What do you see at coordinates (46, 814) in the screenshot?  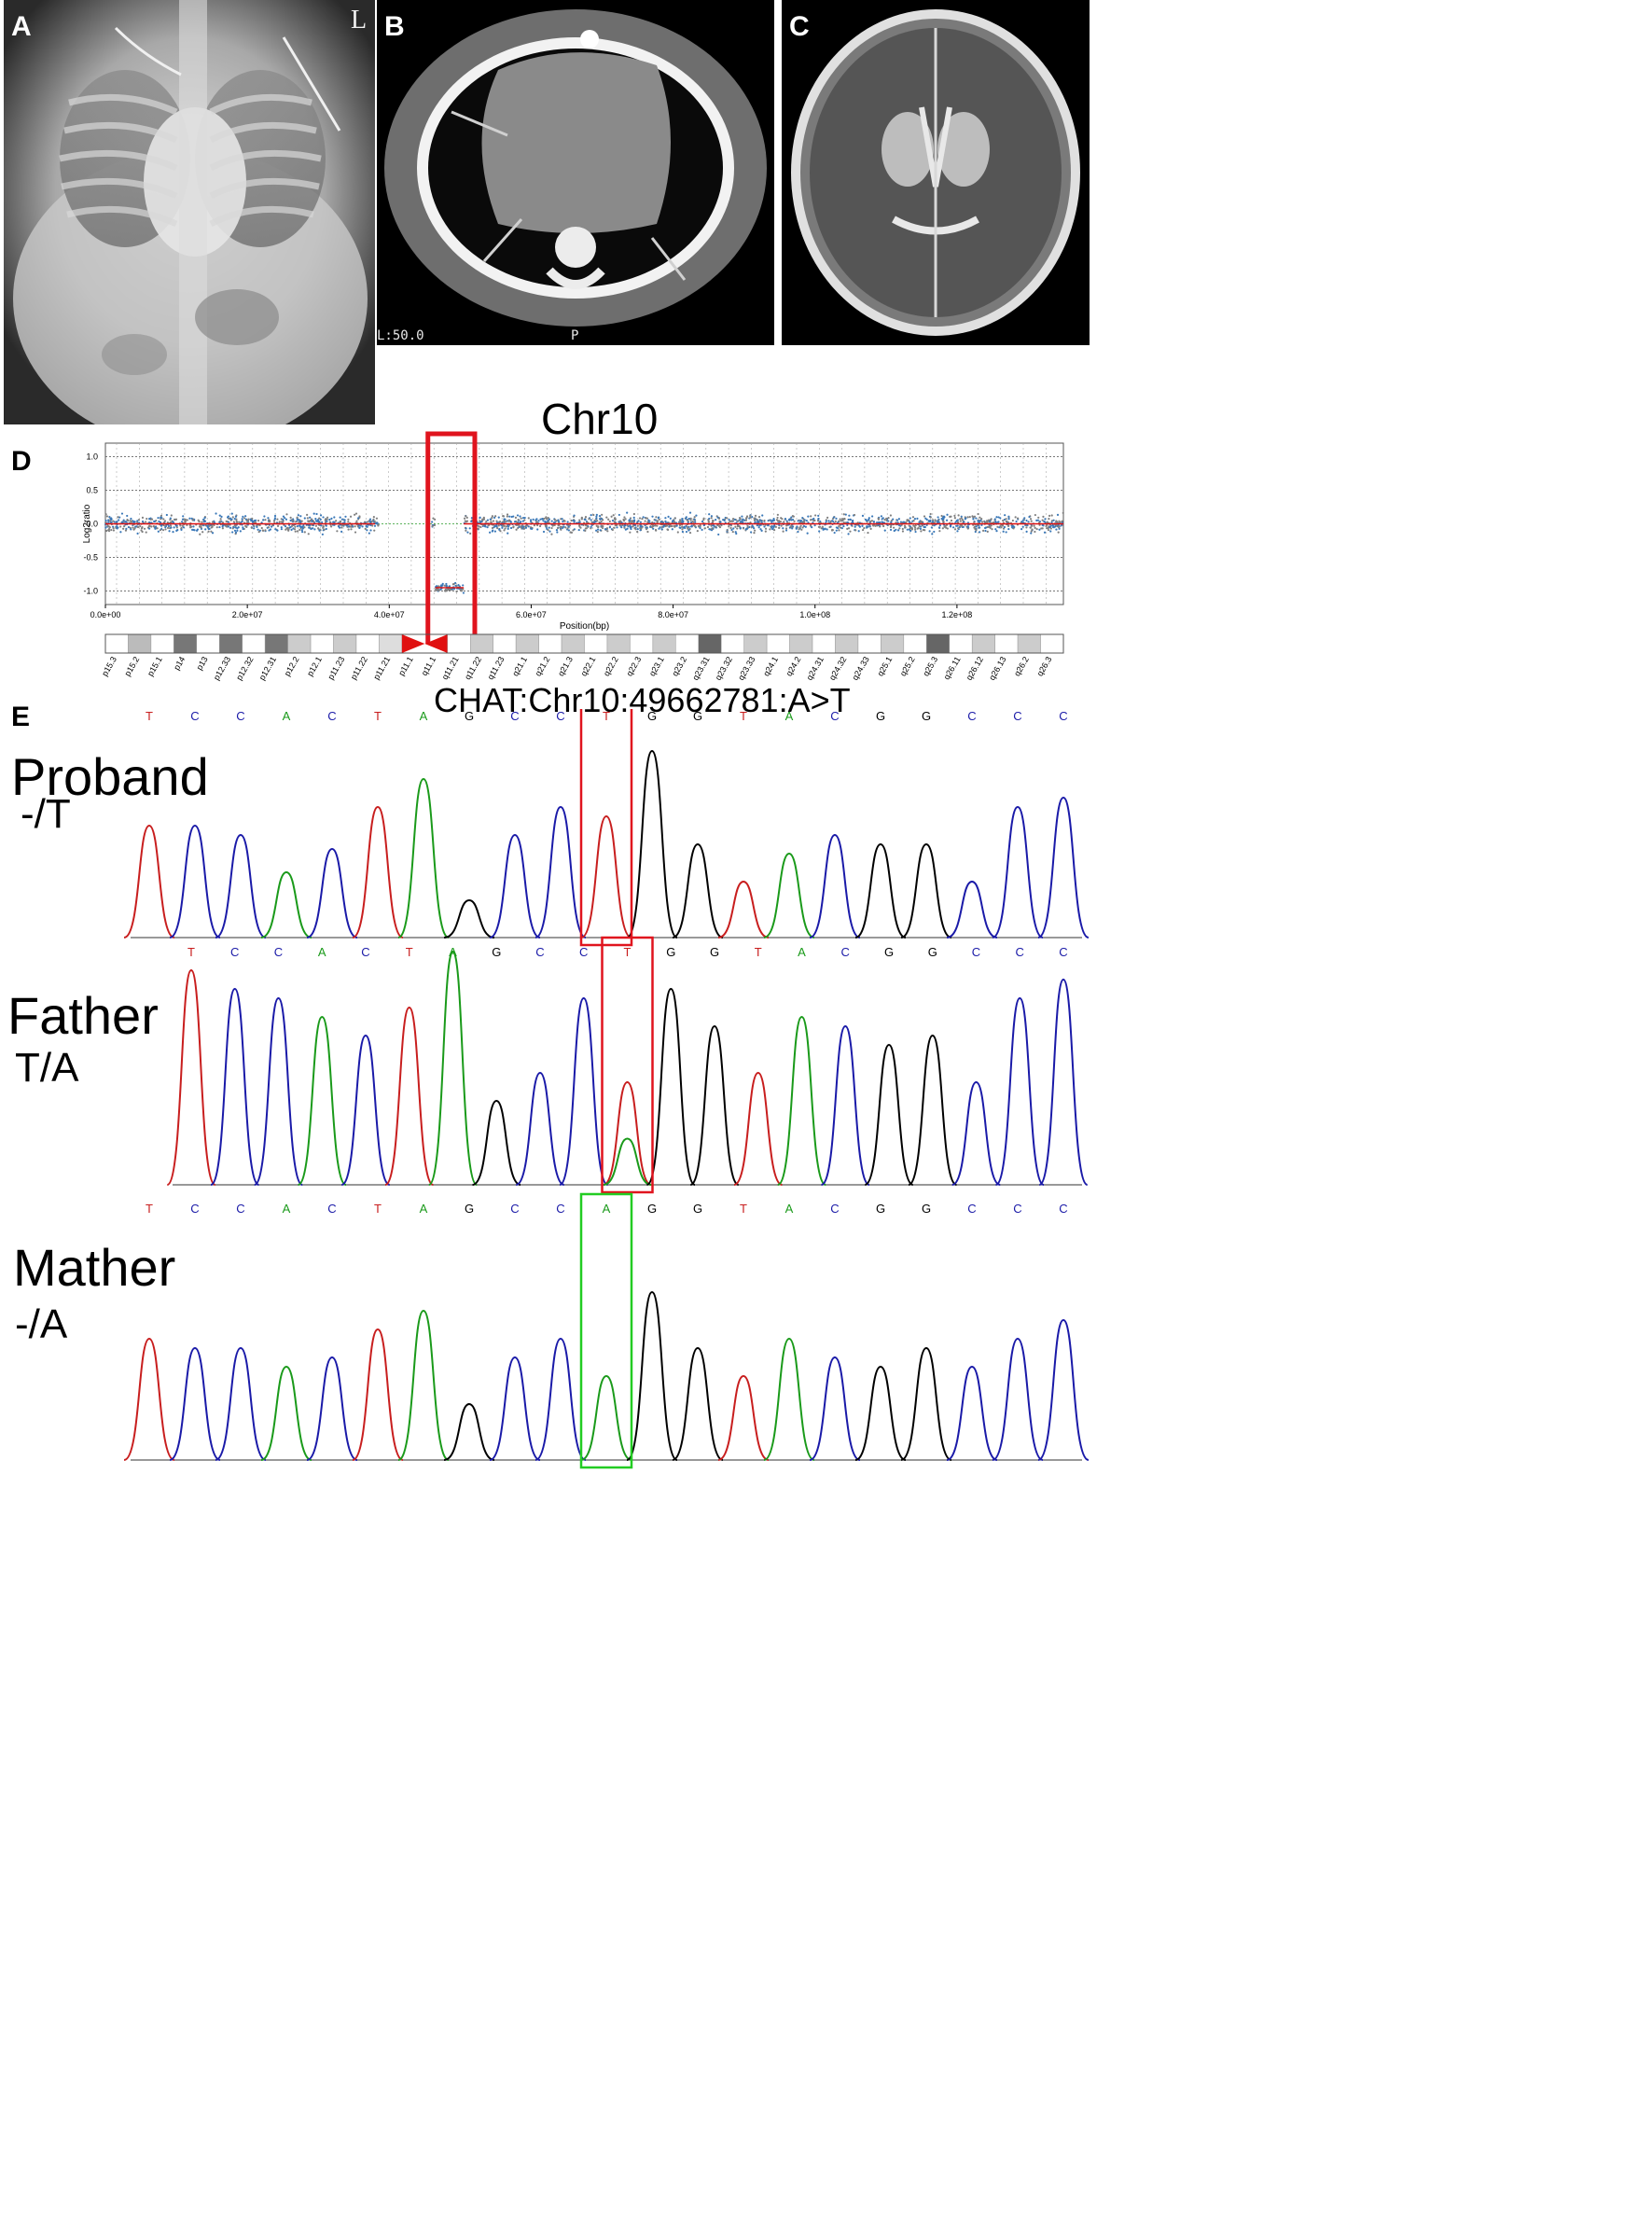 I see `track-genotype-proband: -/T` at bounding box center [46, 814].